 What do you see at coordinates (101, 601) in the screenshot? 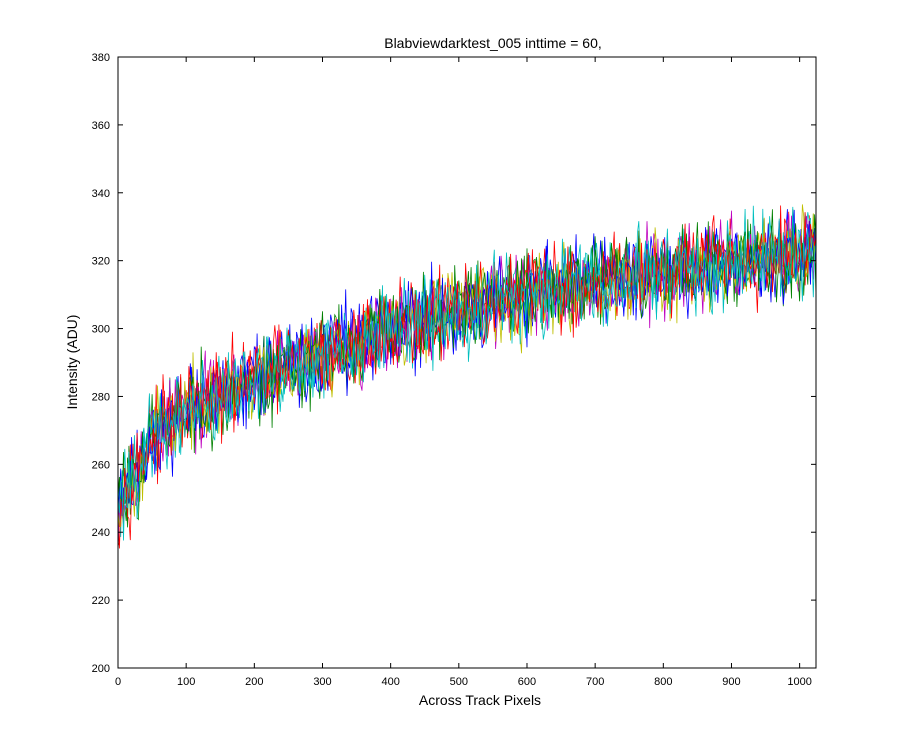
I see `y-tick-label: 220` at bounding box center [101, 601].